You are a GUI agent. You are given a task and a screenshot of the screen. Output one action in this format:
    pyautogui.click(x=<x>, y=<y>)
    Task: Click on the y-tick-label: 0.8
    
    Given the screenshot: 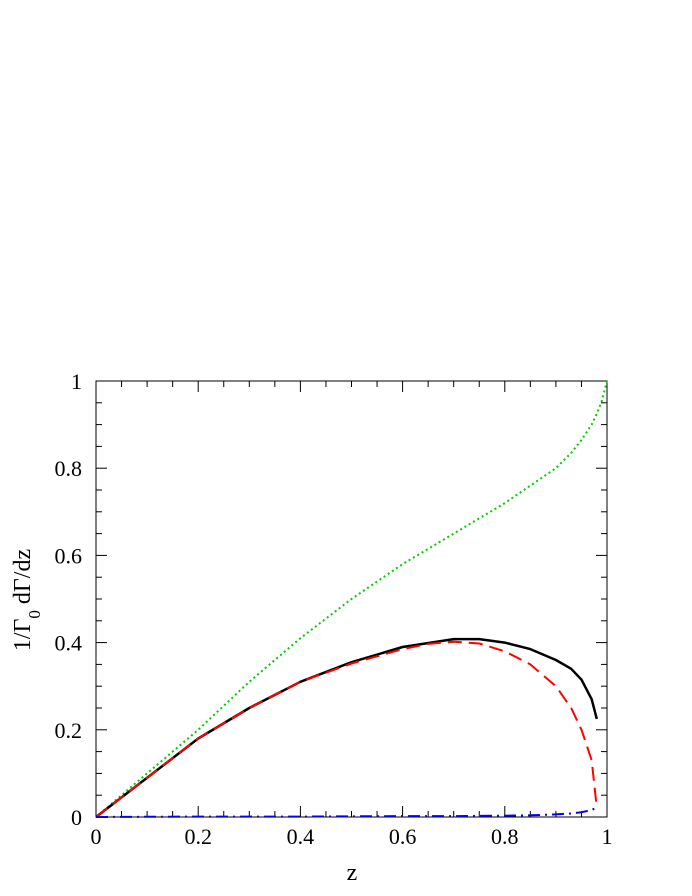 What is the action you would take?
    pyautogui.click(x=69, y=468)
    